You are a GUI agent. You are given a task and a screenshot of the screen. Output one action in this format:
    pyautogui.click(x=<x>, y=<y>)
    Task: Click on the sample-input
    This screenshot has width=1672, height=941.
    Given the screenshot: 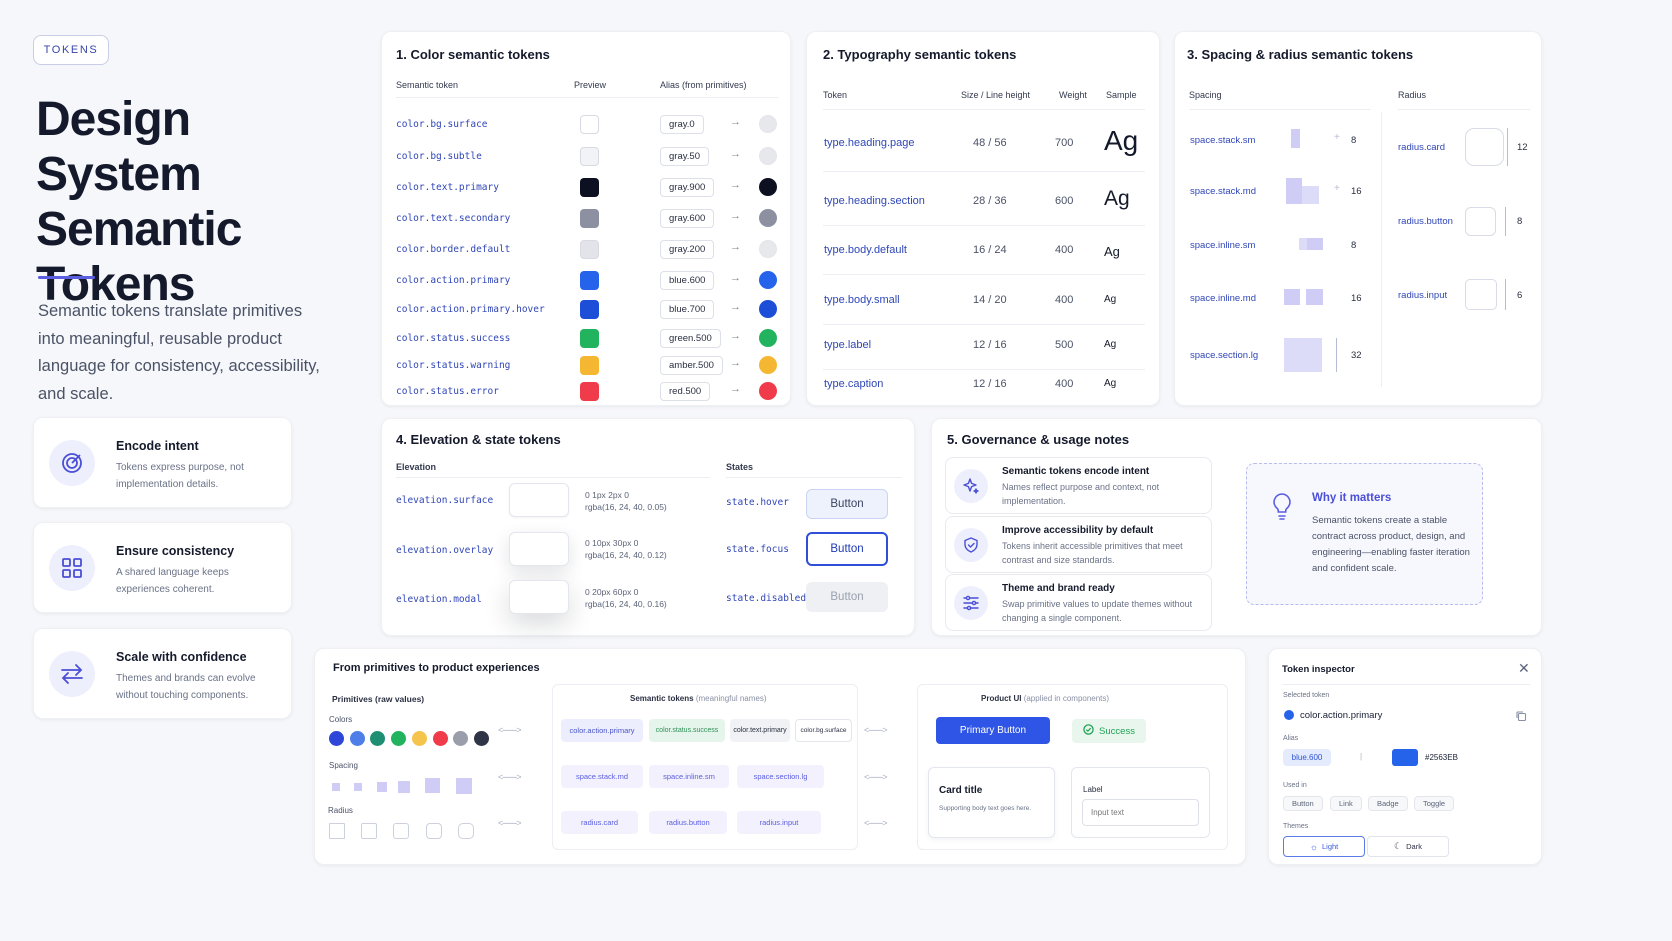 What is the action you would take?
    pyautogui.click(x=1140, y=812)
    